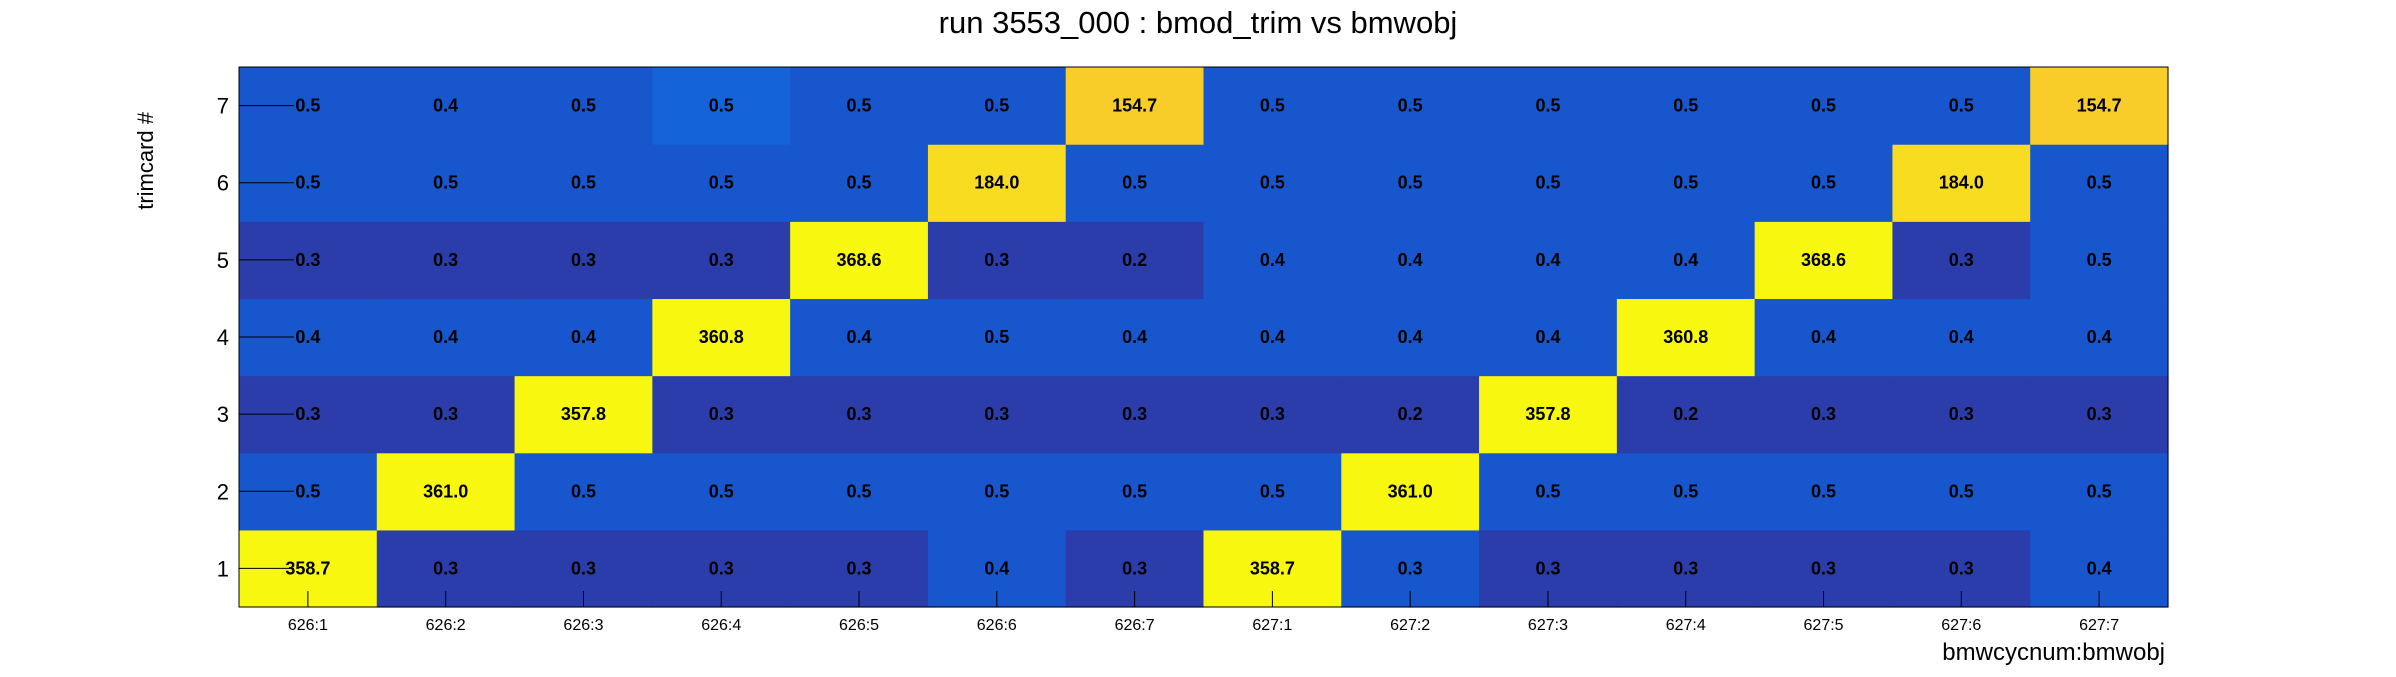 Image resolution: width=2396 pixels, height=677 pixels. I want to click on y-tick-label: 6, so click(223, 183).